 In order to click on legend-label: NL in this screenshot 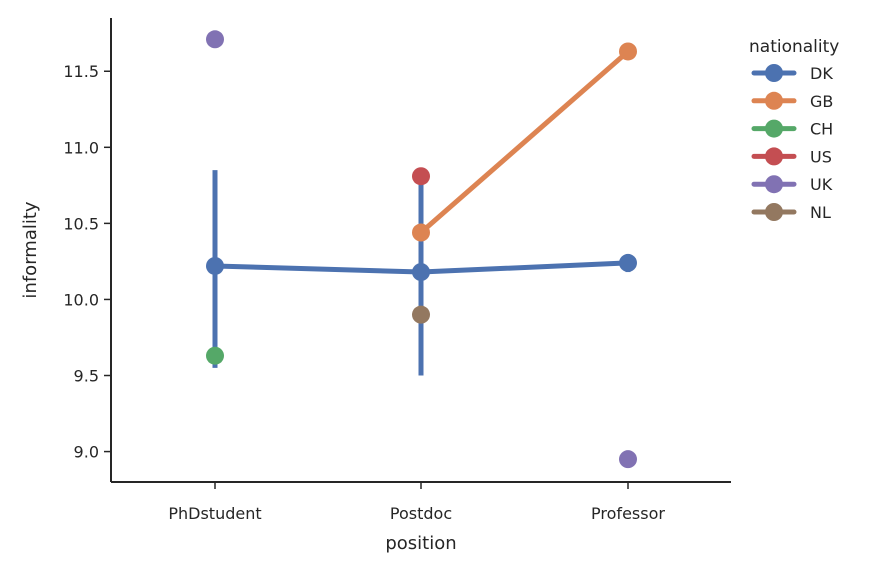, I will do `click(820, 212)`.